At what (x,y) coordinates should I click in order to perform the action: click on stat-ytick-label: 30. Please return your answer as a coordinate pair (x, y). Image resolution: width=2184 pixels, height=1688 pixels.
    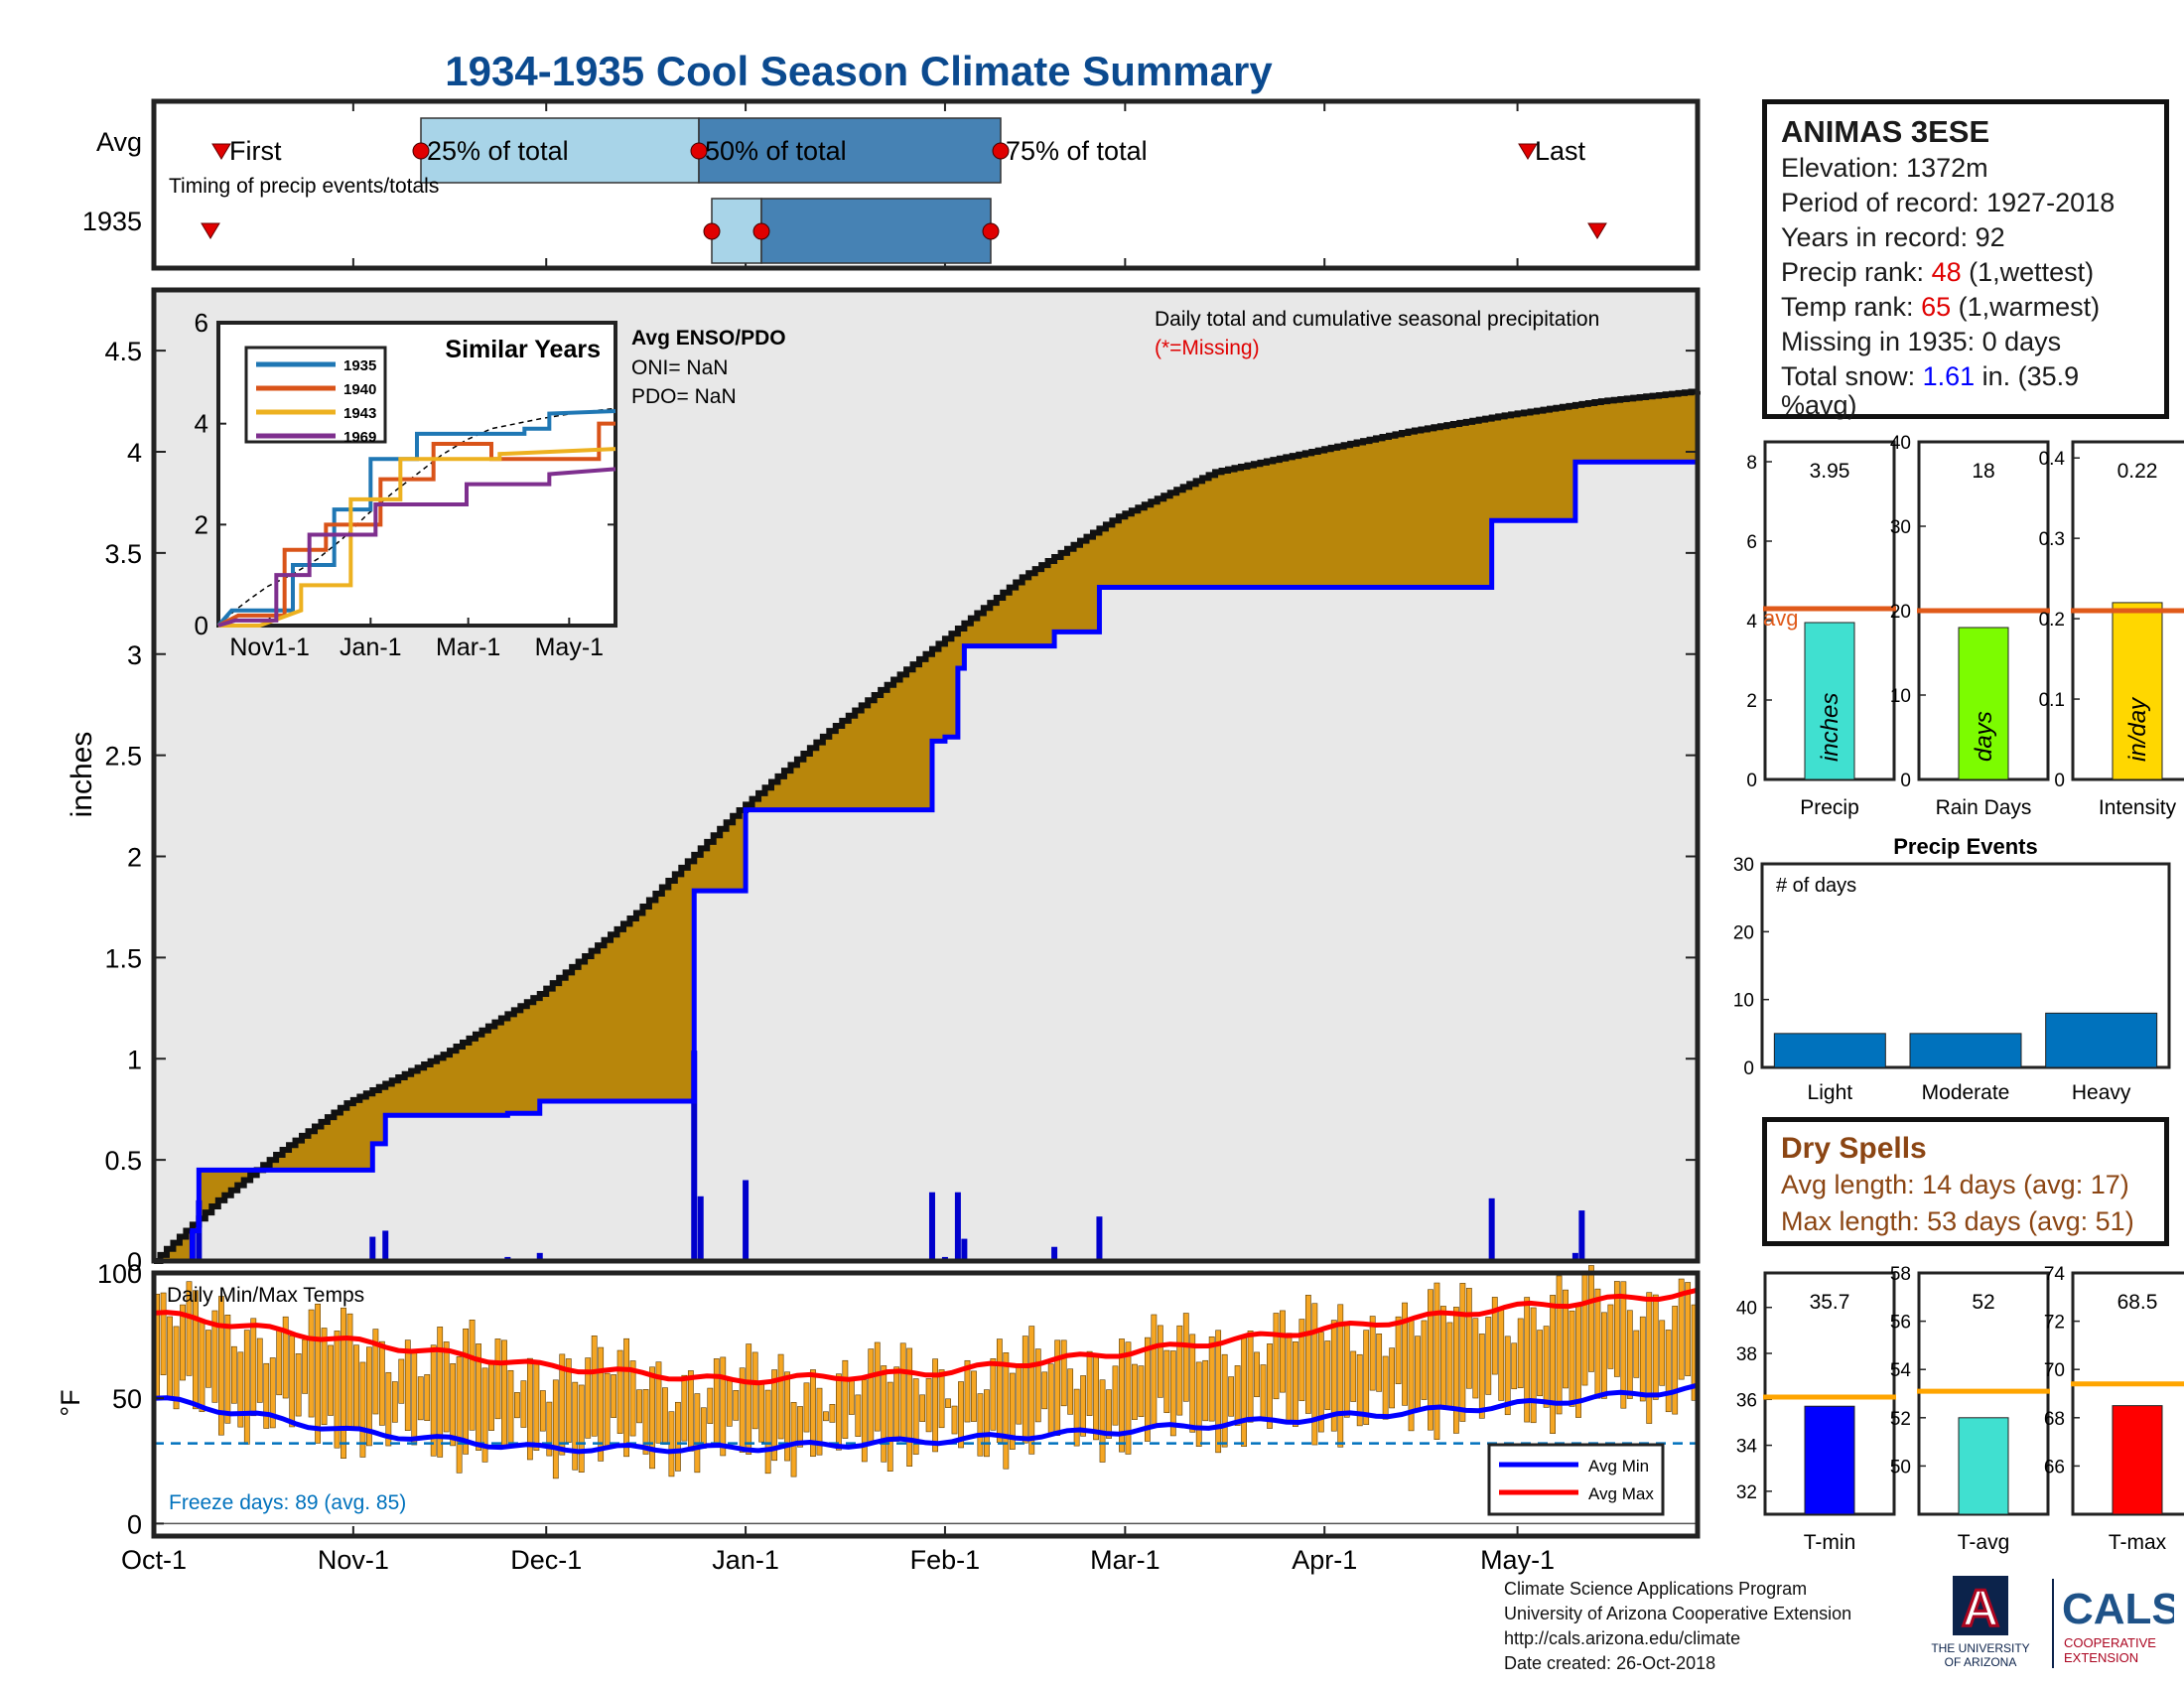
    Looking at the image, I should click on (1900, 527).